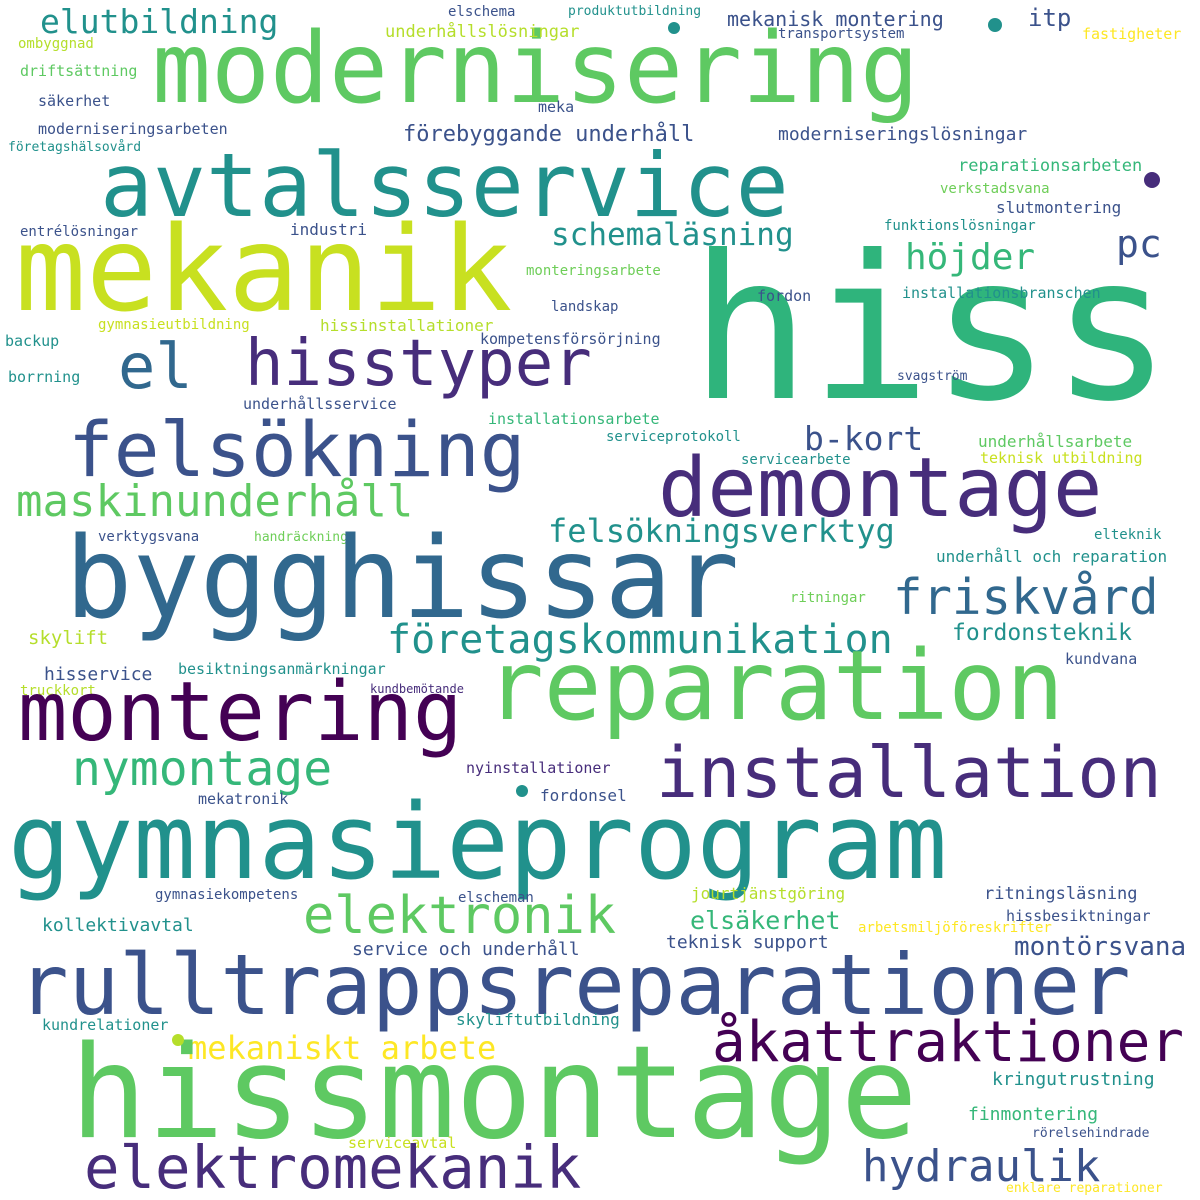  Describe the element at coordinates (44, 377) in the screenshot. I see `word: borrning` at that location.